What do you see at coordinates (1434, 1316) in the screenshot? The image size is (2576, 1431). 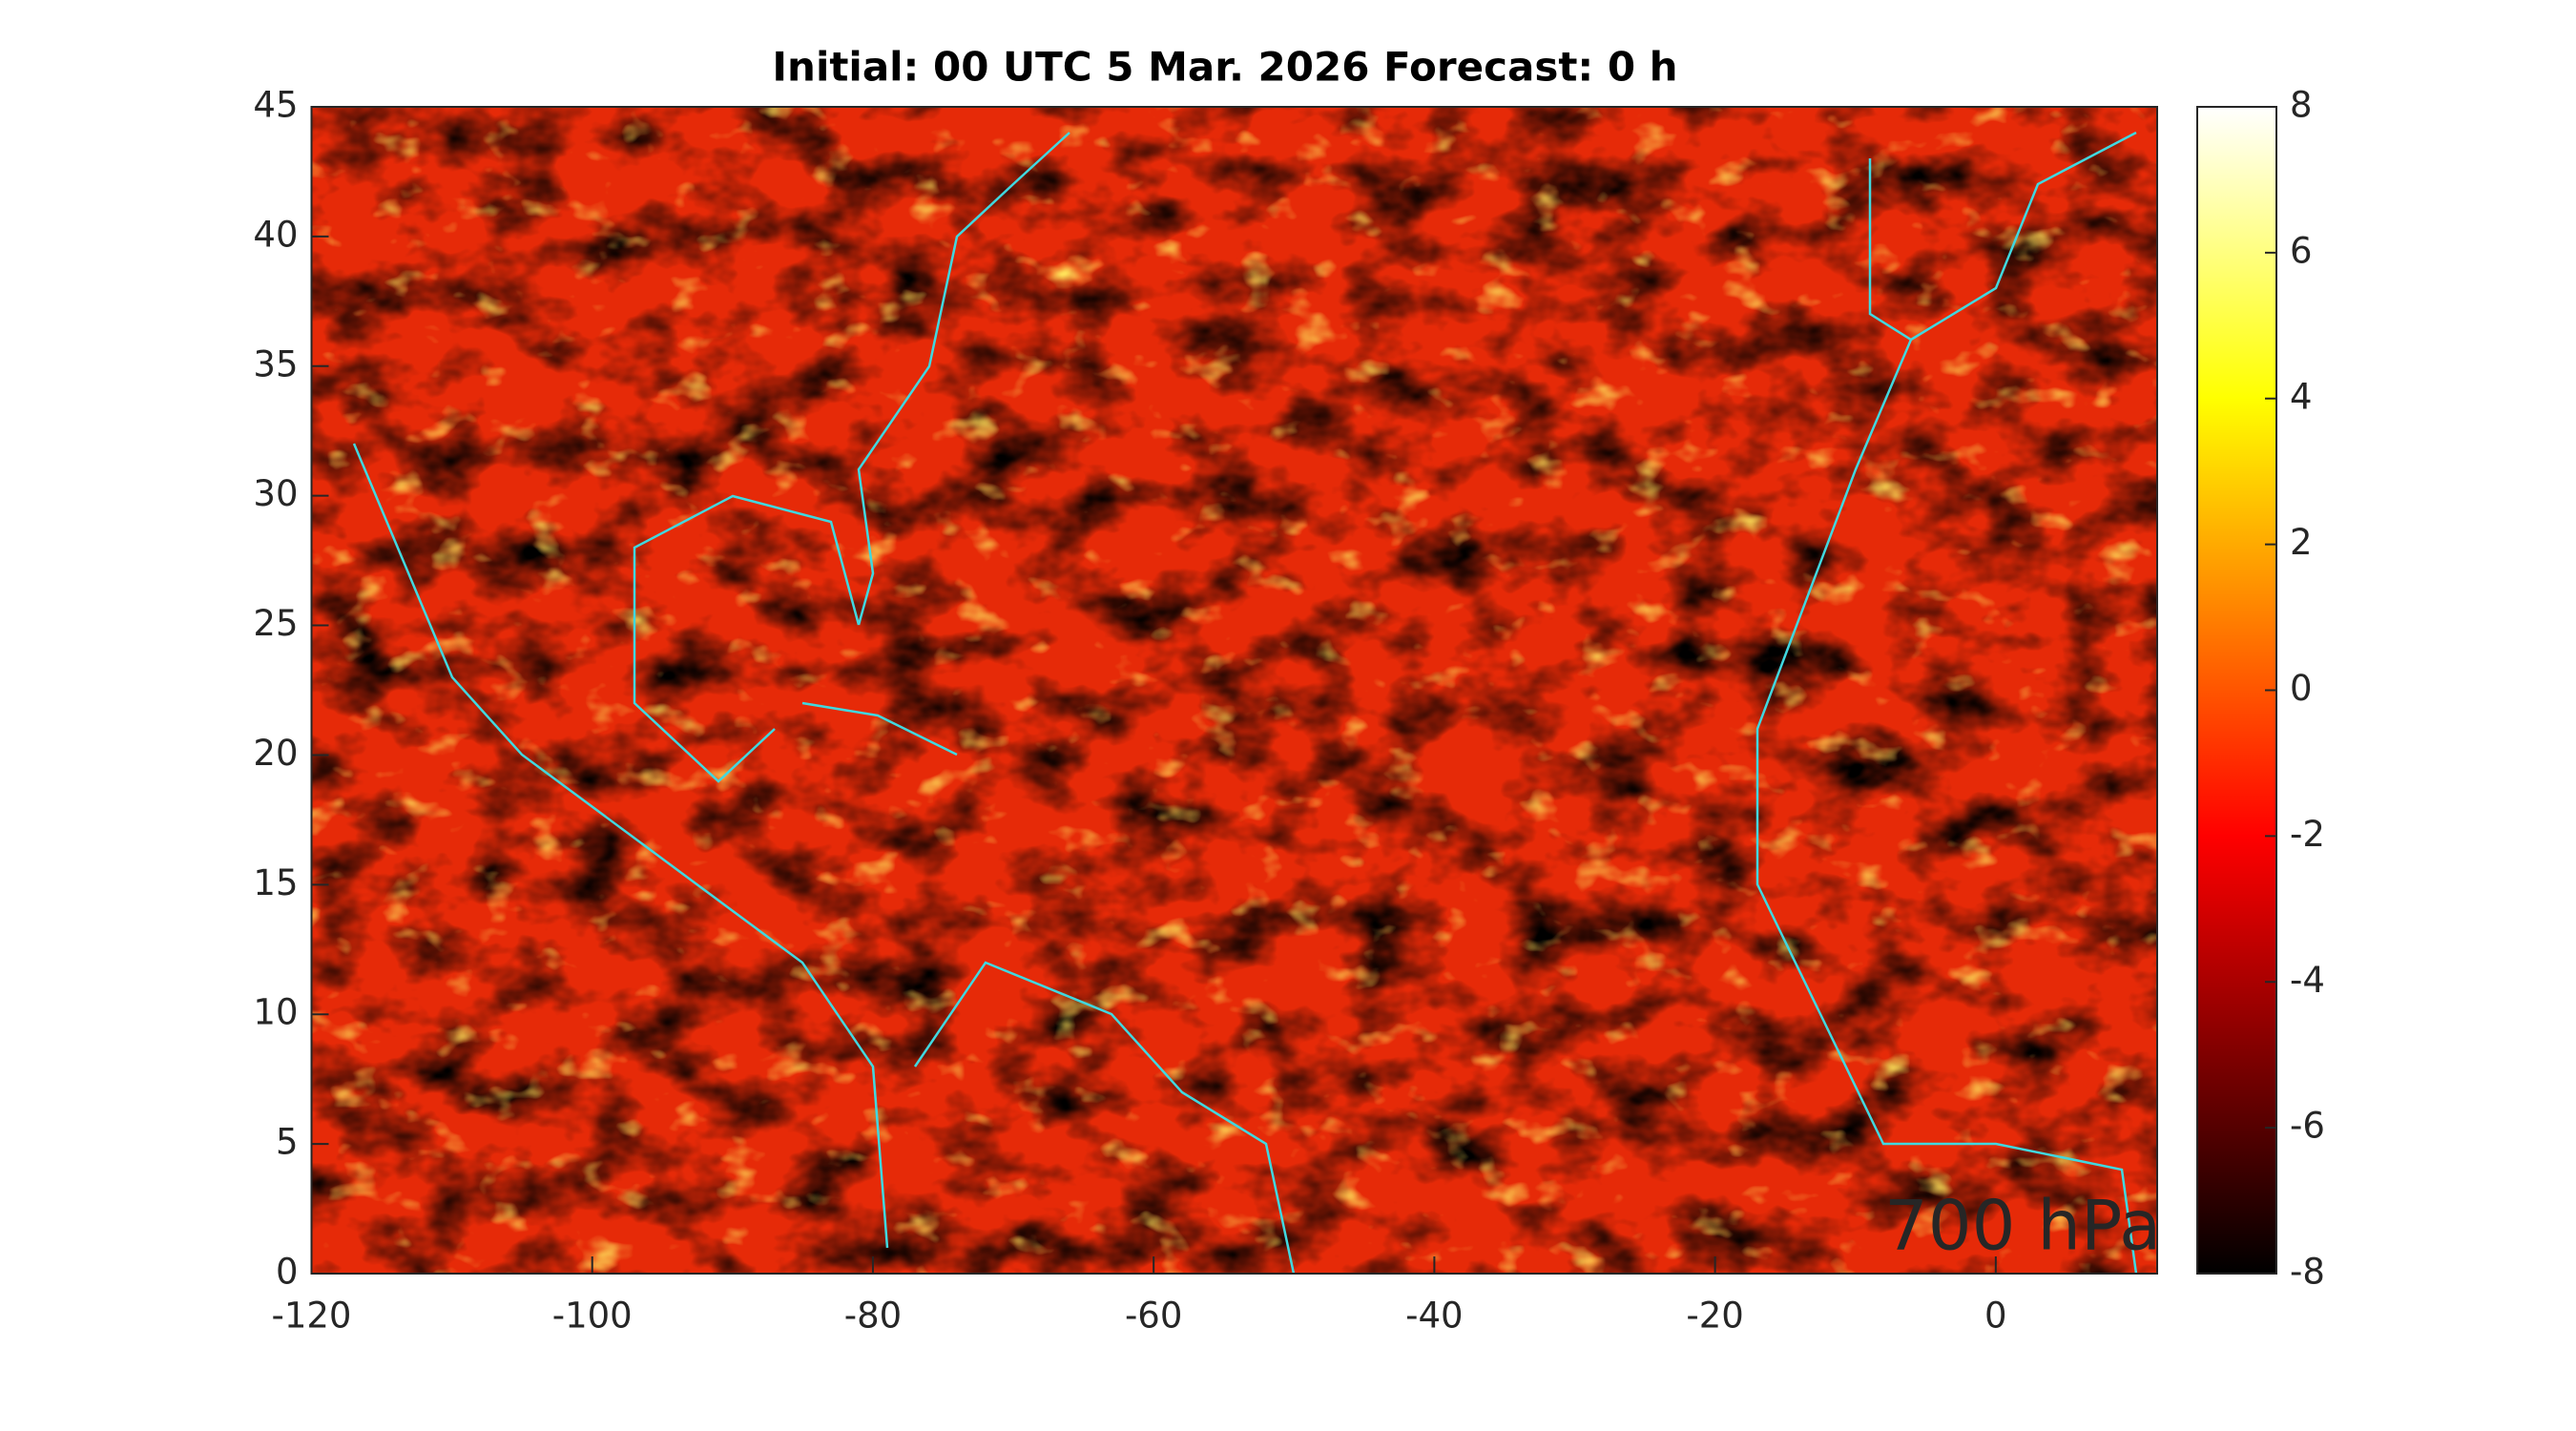 I see `x-tick-label: -40` at bounding box center [1434, 1316].